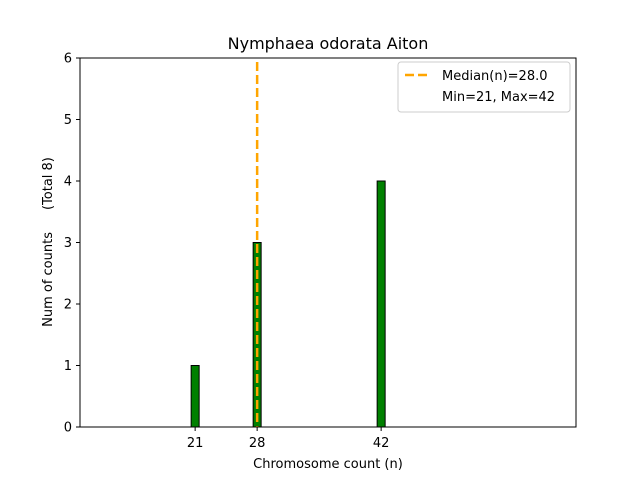 This screenshot has width=640, height=480. Describe the element at coordinates (381, 443) in the screenshot. I see `x-tick-label-42: 42` at that location.